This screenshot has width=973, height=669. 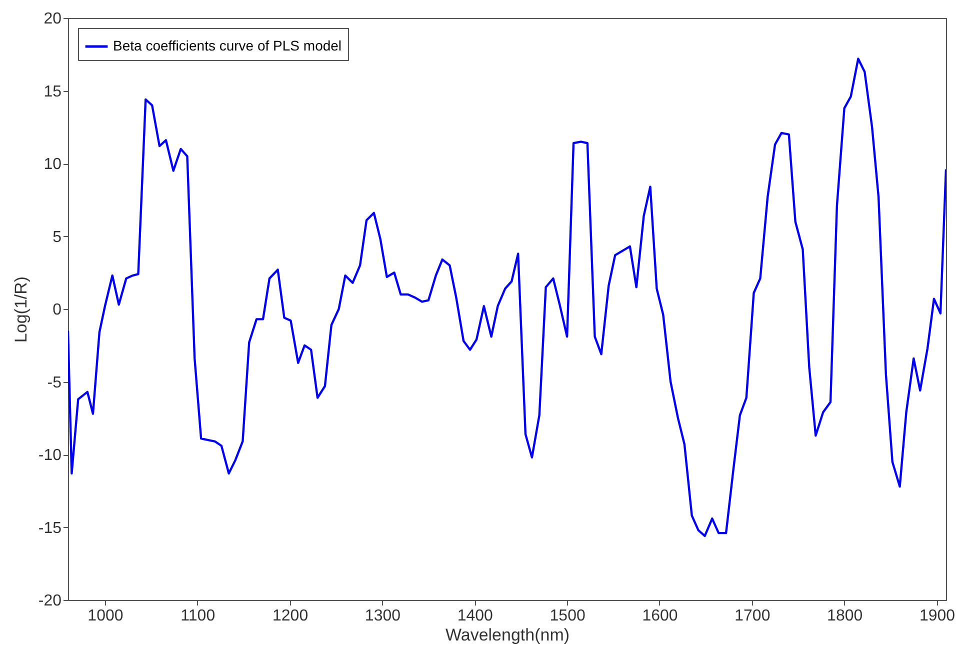 I want to click on y-tick-label: 5, so click(x=57, y=237).